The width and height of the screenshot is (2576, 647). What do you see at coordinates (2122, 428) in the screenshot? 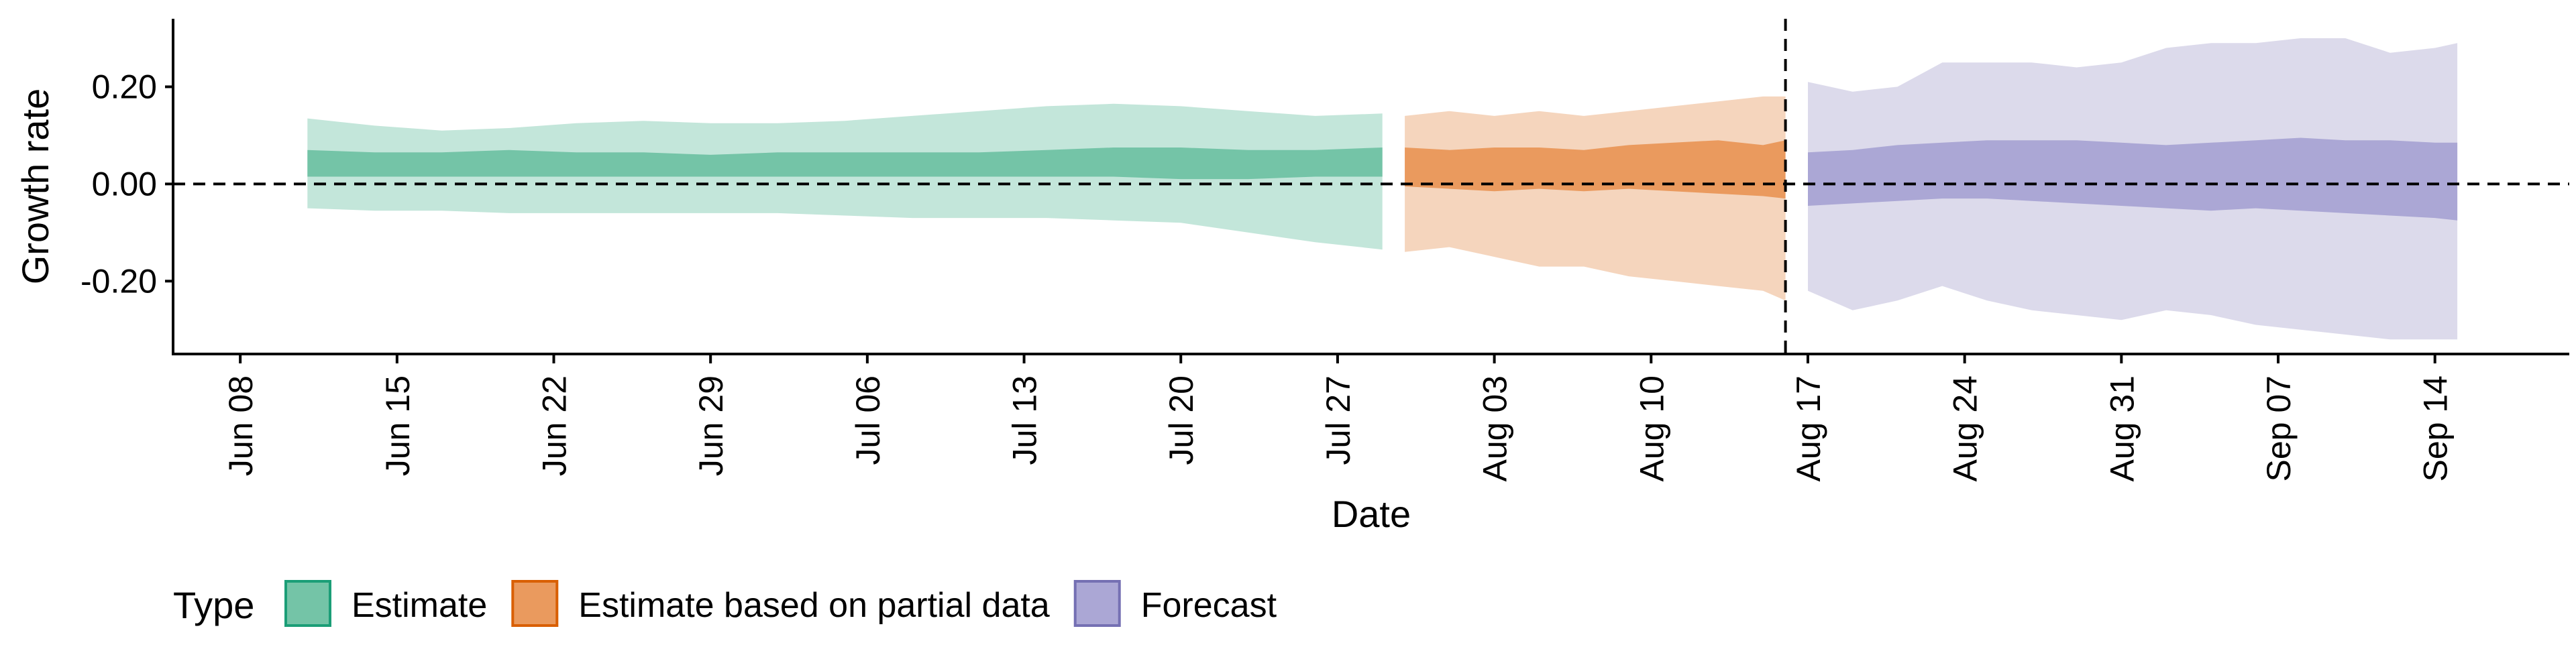
I see `x-tick-label: Aug 31` at bounding box center [2122, 428].